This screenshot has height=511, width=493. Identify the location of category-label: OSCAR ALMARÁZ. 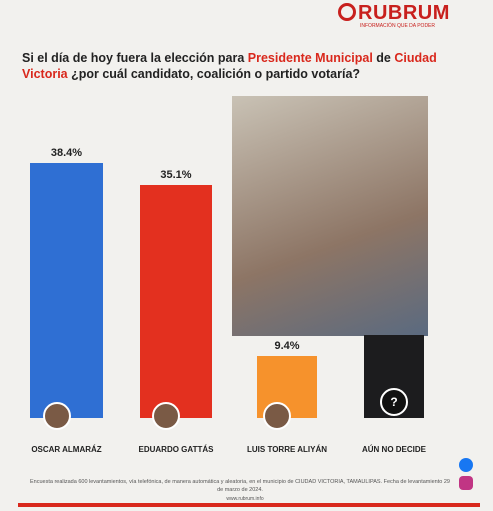
(66, 449).